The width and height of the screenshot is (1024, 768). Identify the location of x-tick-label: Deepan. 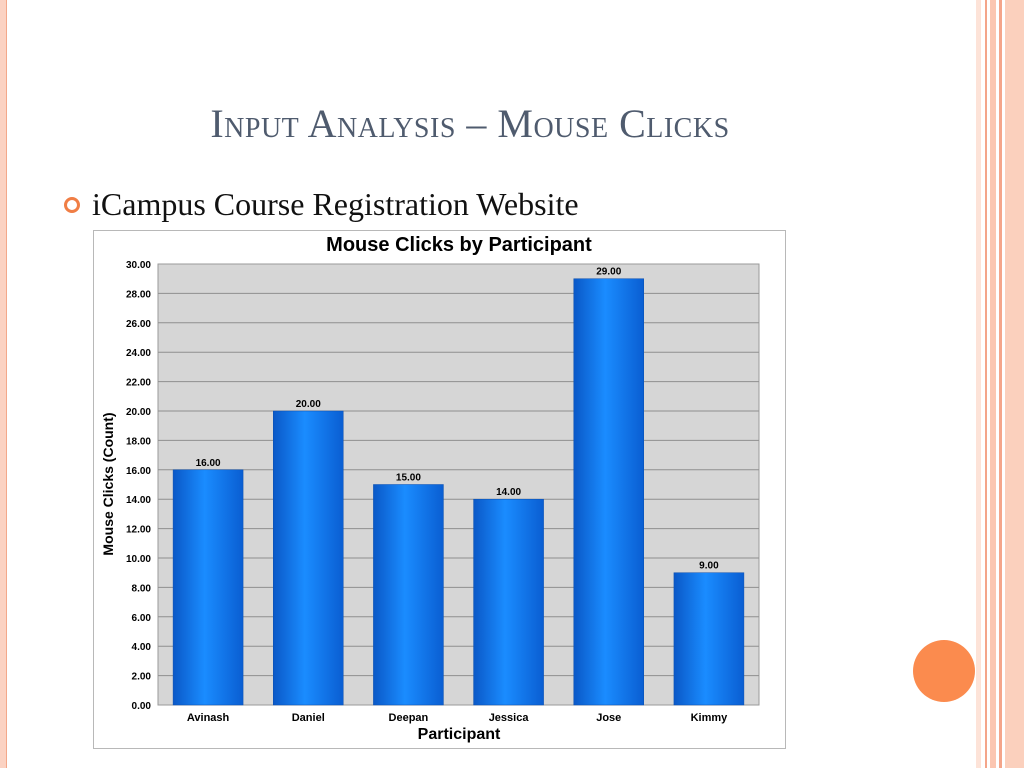
(409, 718).